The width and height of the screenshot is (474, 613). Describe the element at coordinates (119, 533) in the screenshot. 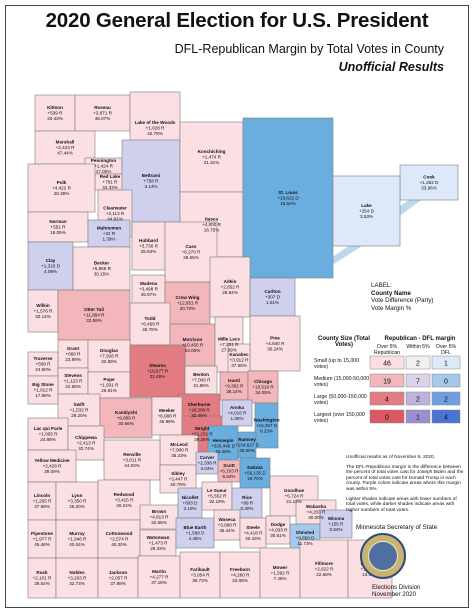

I see `county-cottonwood-name: Cottonwood` at that location.